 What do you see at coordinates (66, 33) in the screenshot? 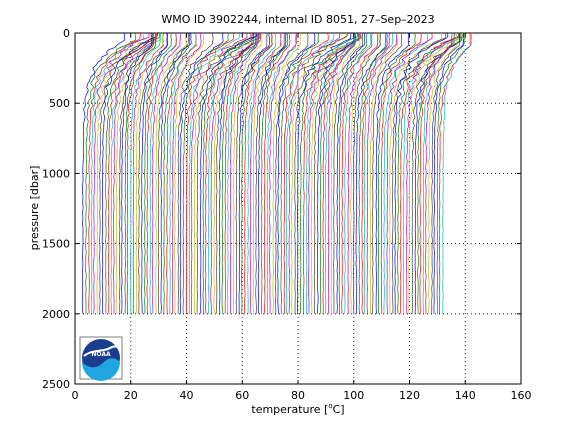
I see `y-tick-label: 0` at bounding box center [66, 33].